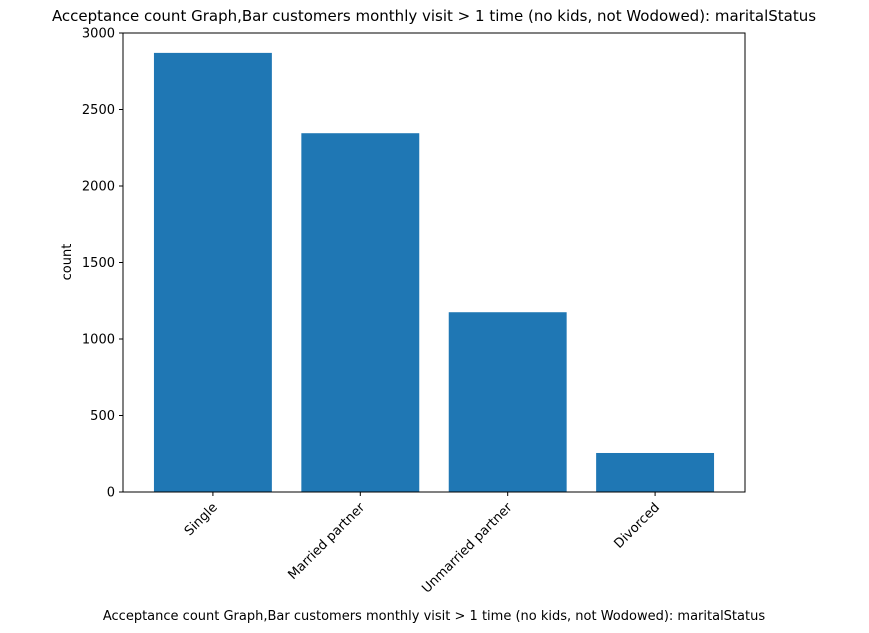  What do you see at coordinates (201, 519) in the screenshot?
I see `x-tick-label-single: Single` at bounding box center [201, 519].